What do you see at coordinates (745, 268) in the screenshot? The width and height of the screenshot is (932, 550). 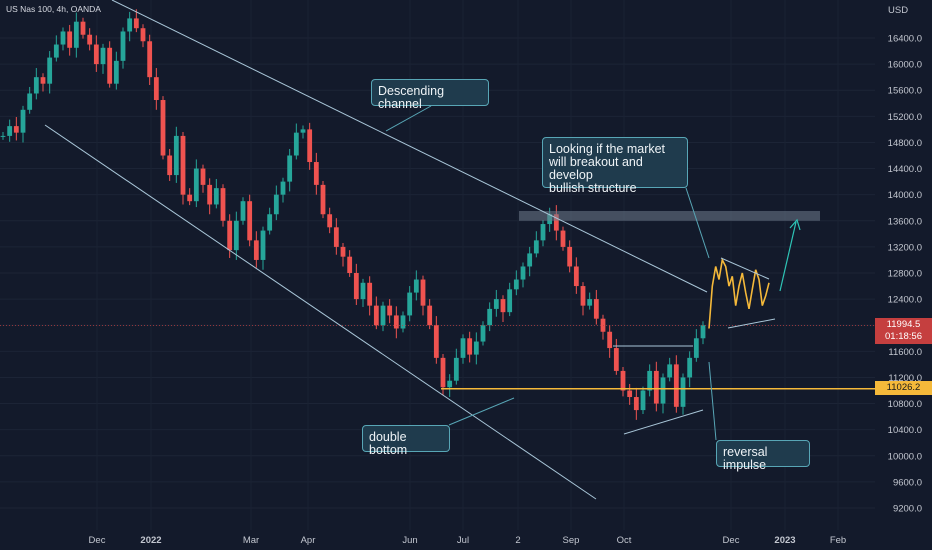 I see `pennant-upper-line` at bounding box center [745, 268].